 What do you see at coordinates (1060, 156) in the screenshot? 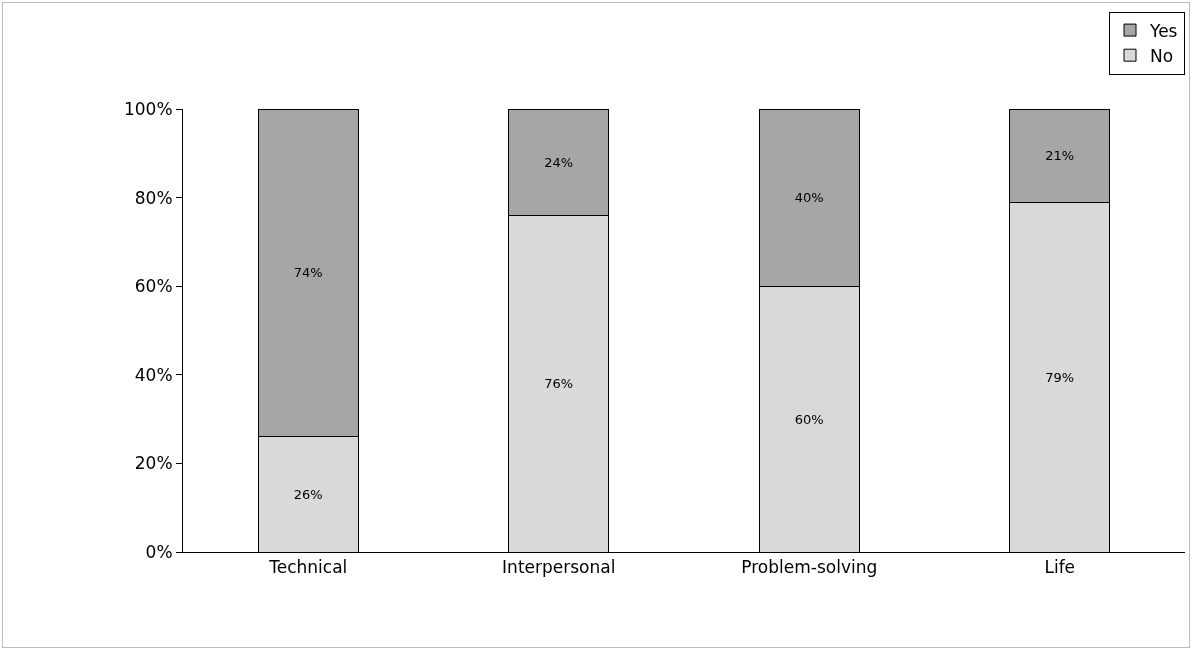
I see `data-label: 21%` at bounding box center [1060, 156].